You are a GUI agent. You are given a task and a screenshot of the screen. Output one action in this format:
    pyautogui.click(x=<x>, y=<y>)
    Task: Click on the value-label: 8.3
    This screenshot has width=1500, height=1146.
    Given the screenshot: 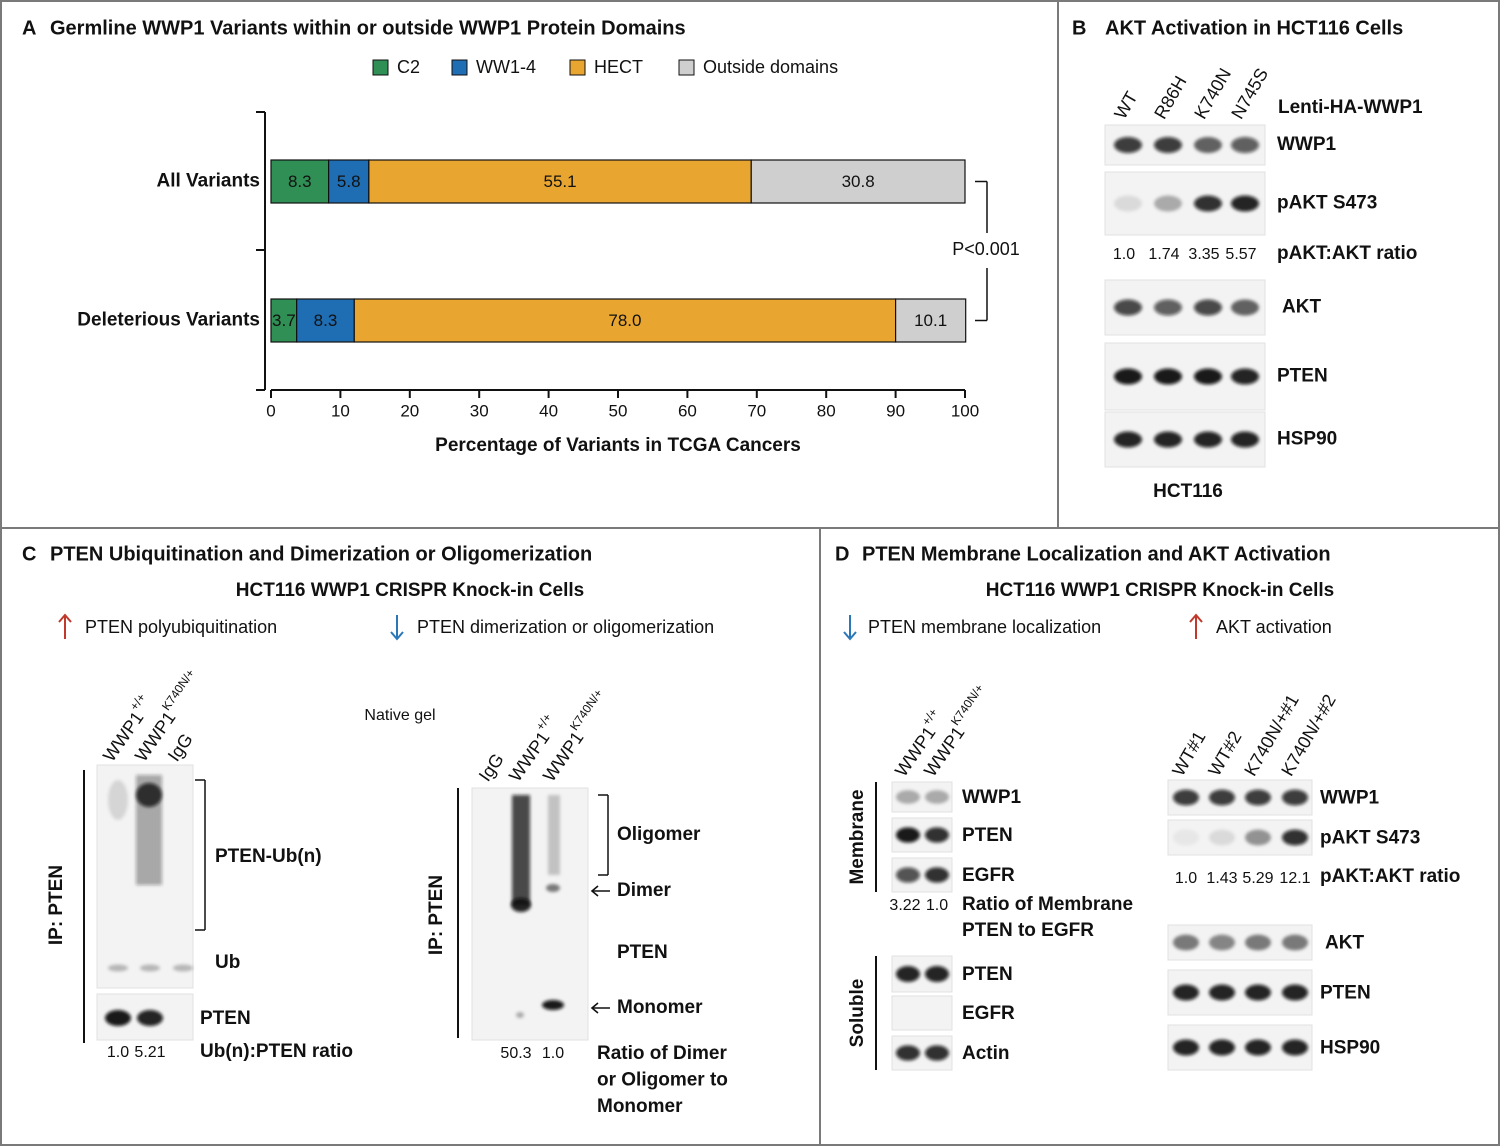 What is the action you would take?
    pyautogui.click(x=300, y=181)
    